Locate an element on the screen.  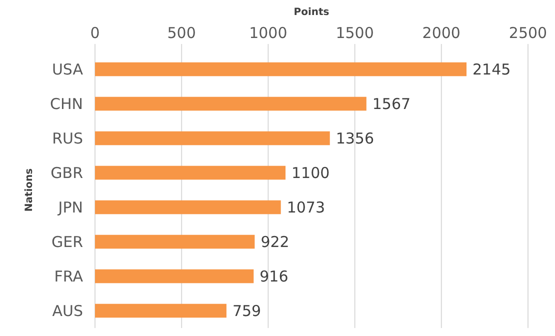
data-label: 916 is located at coordinates (274, 277).